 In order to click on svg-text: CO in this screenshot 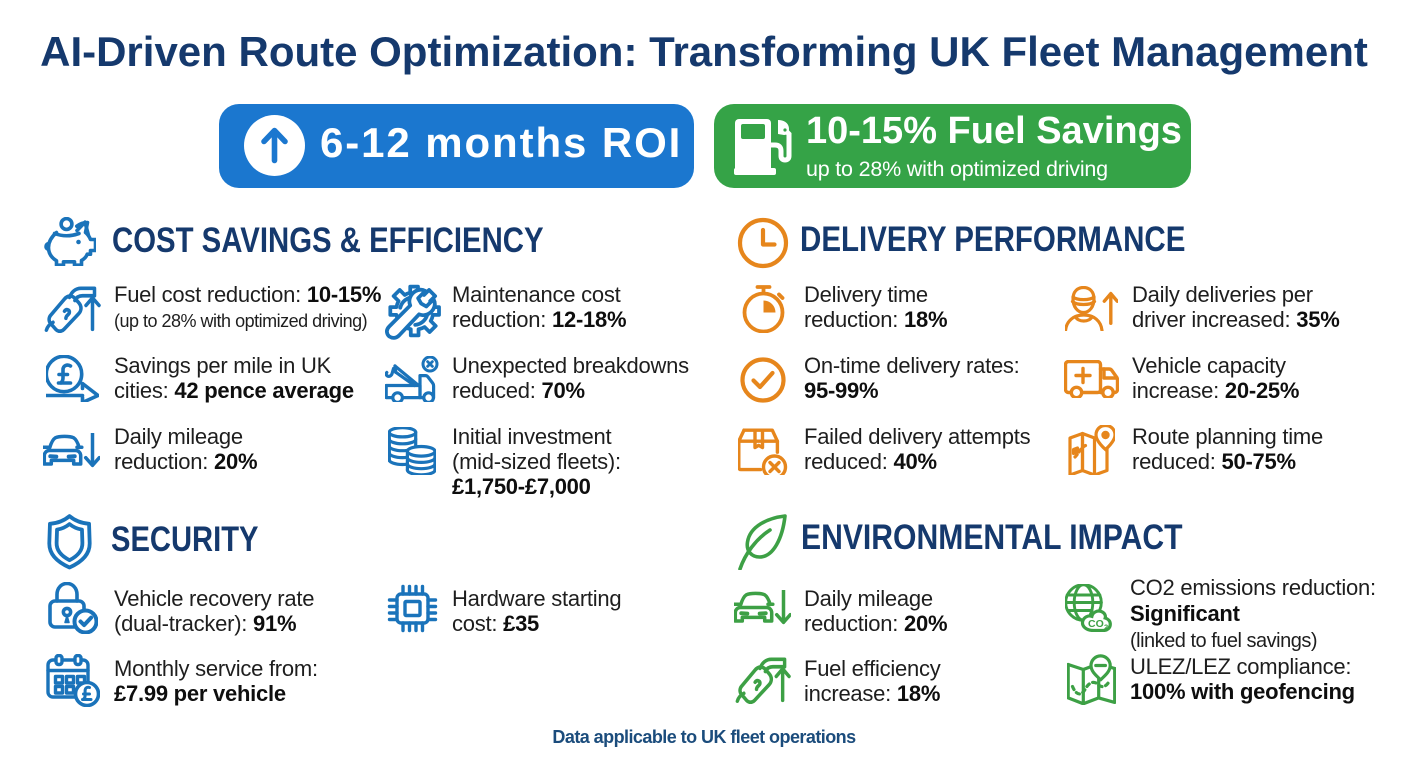, I will do `click(1096, 624)`.